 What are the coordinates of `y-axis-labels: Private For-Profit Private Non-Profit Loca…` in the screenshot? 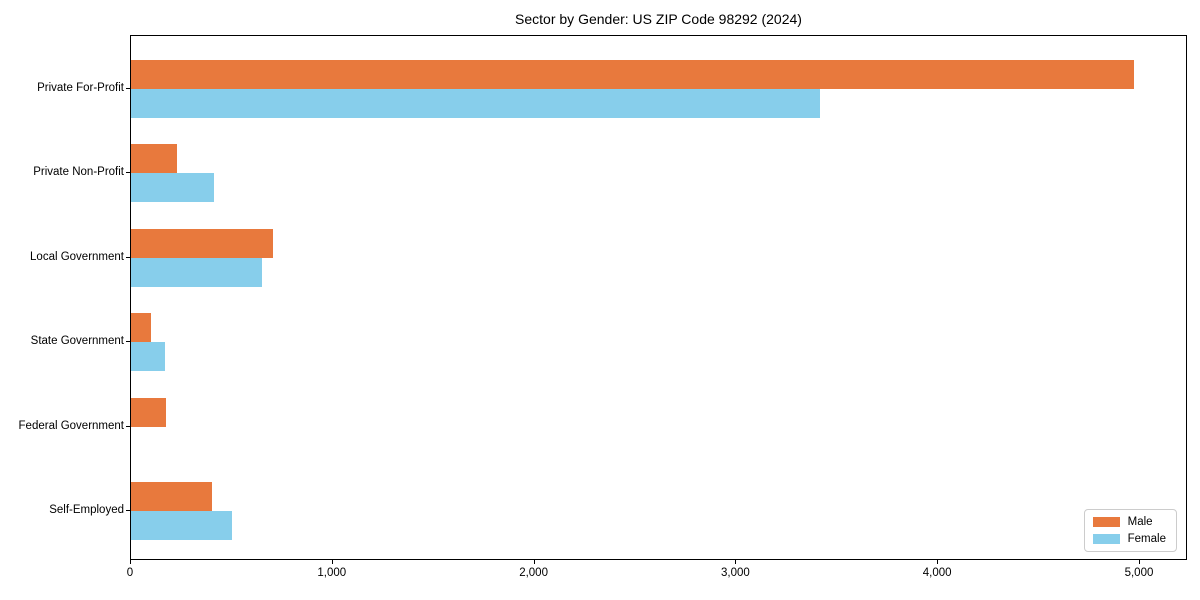 It's located at (62, 297).